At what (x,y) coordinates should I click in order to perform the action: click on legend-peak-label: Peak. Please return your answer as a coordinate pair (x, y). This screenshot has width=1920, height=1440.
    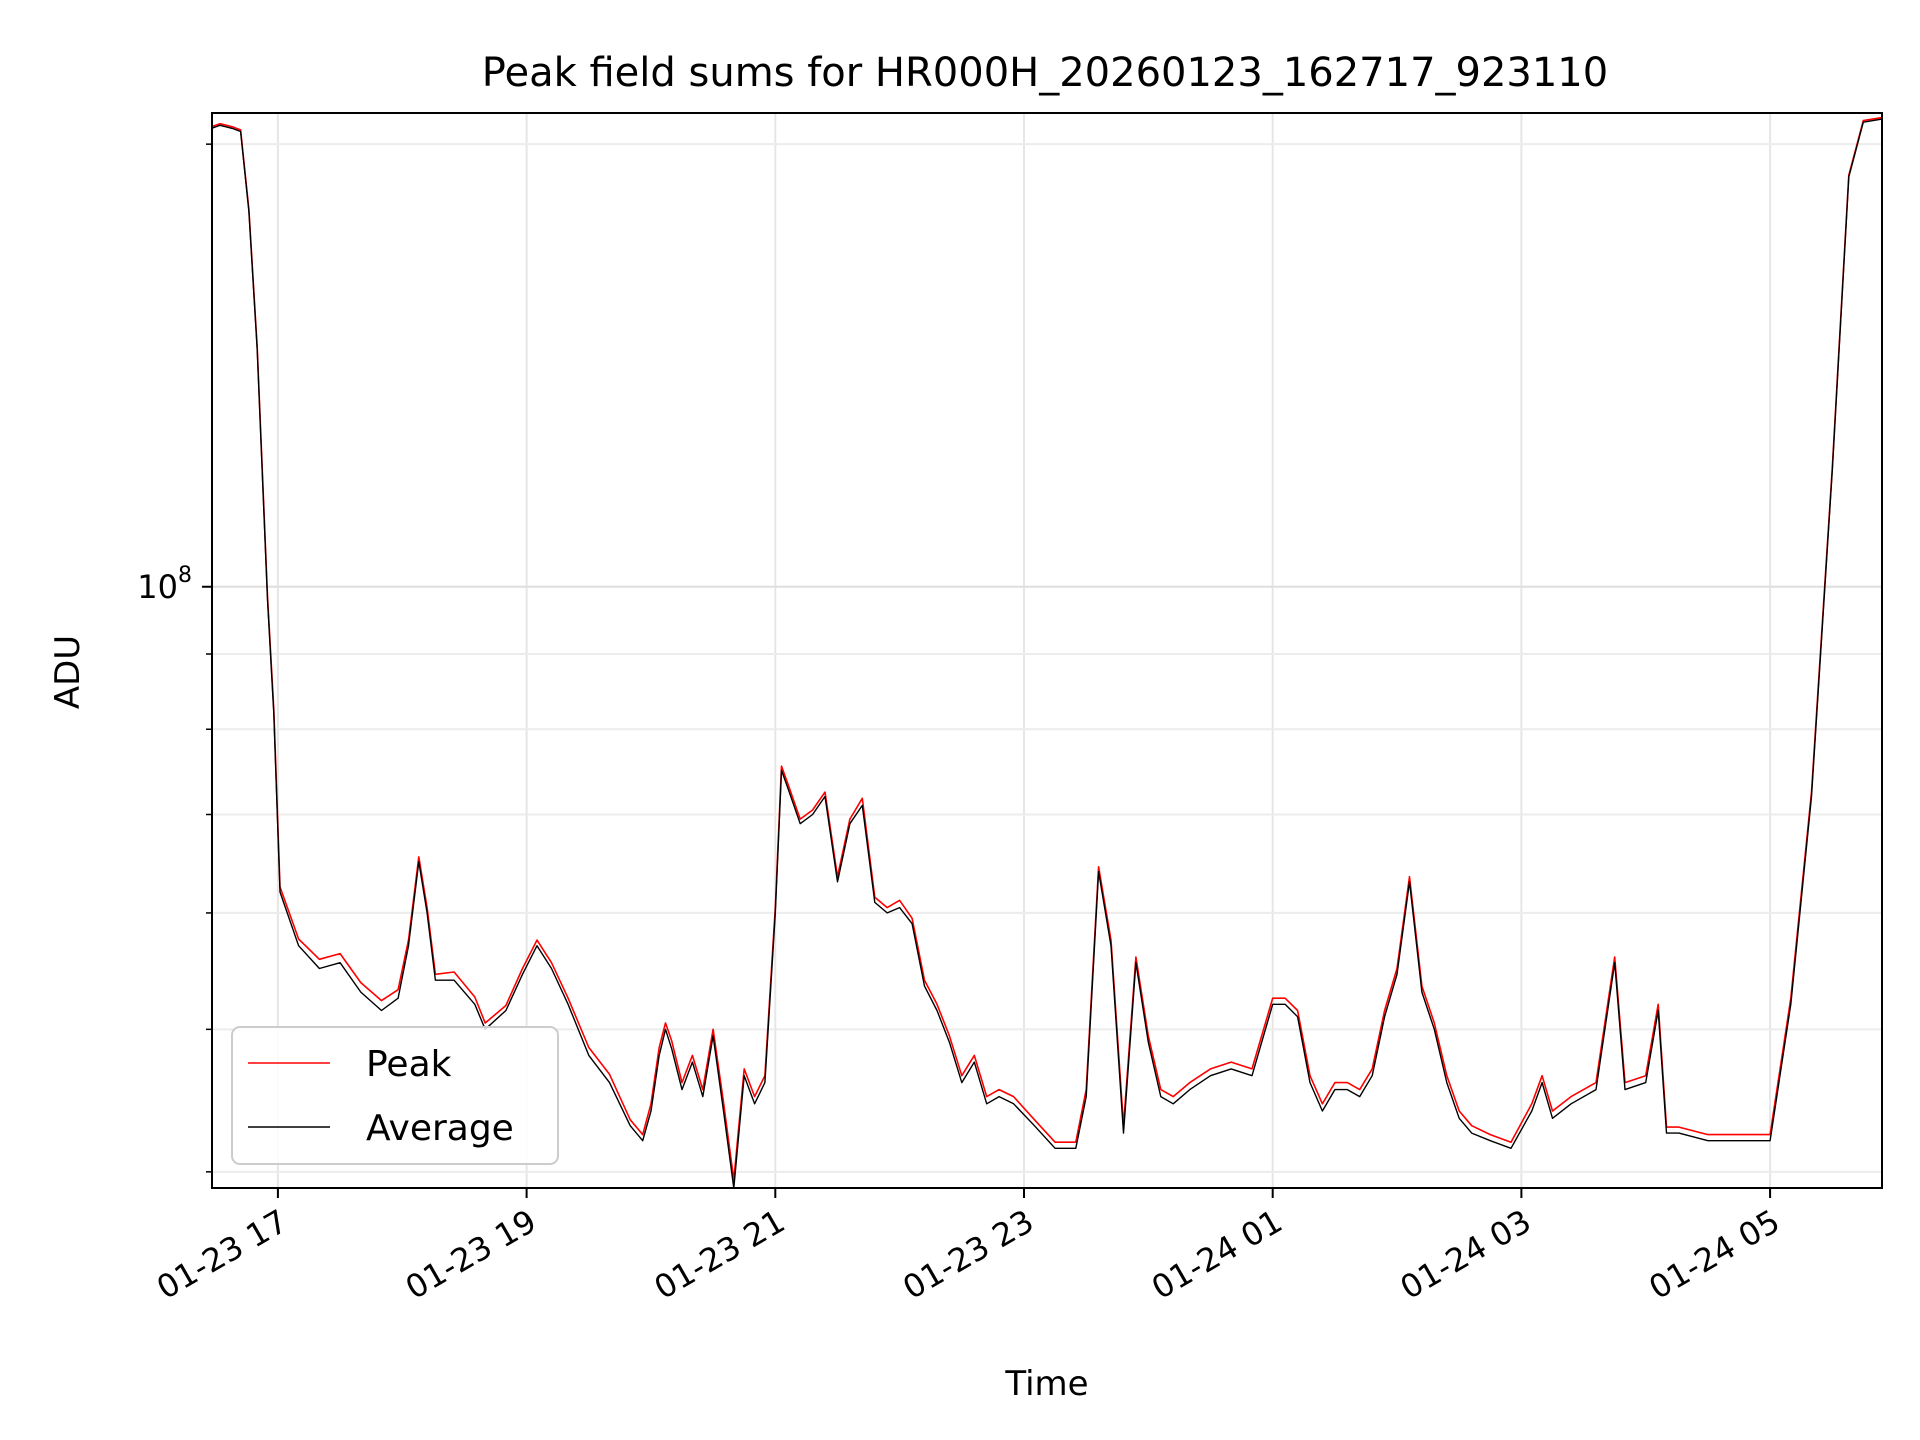
    Looking at the image, I should click on (409, 1064).